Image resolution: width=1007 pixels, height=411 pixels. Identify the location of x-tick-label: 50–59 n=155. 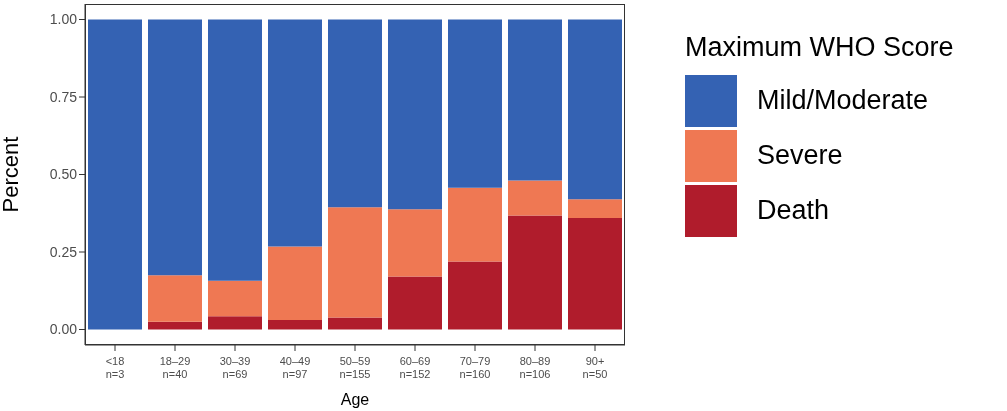
(355, 367).